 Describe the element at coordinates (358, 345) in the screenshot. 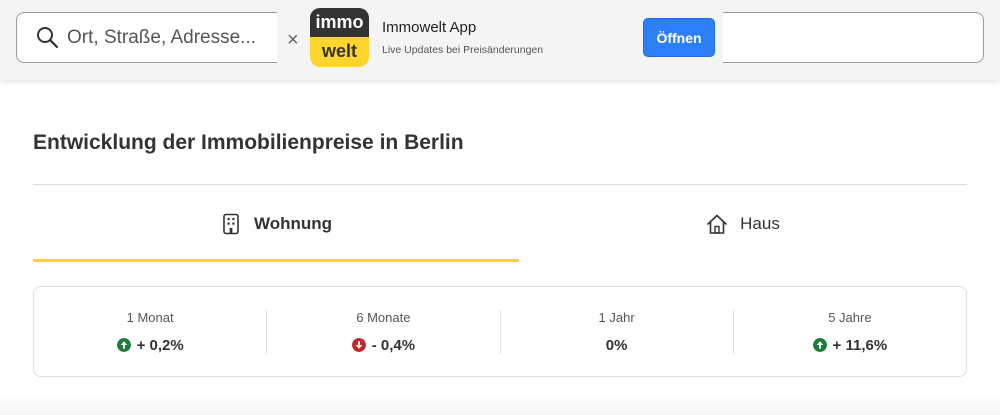

I see `arrow-down-icon` at that location.